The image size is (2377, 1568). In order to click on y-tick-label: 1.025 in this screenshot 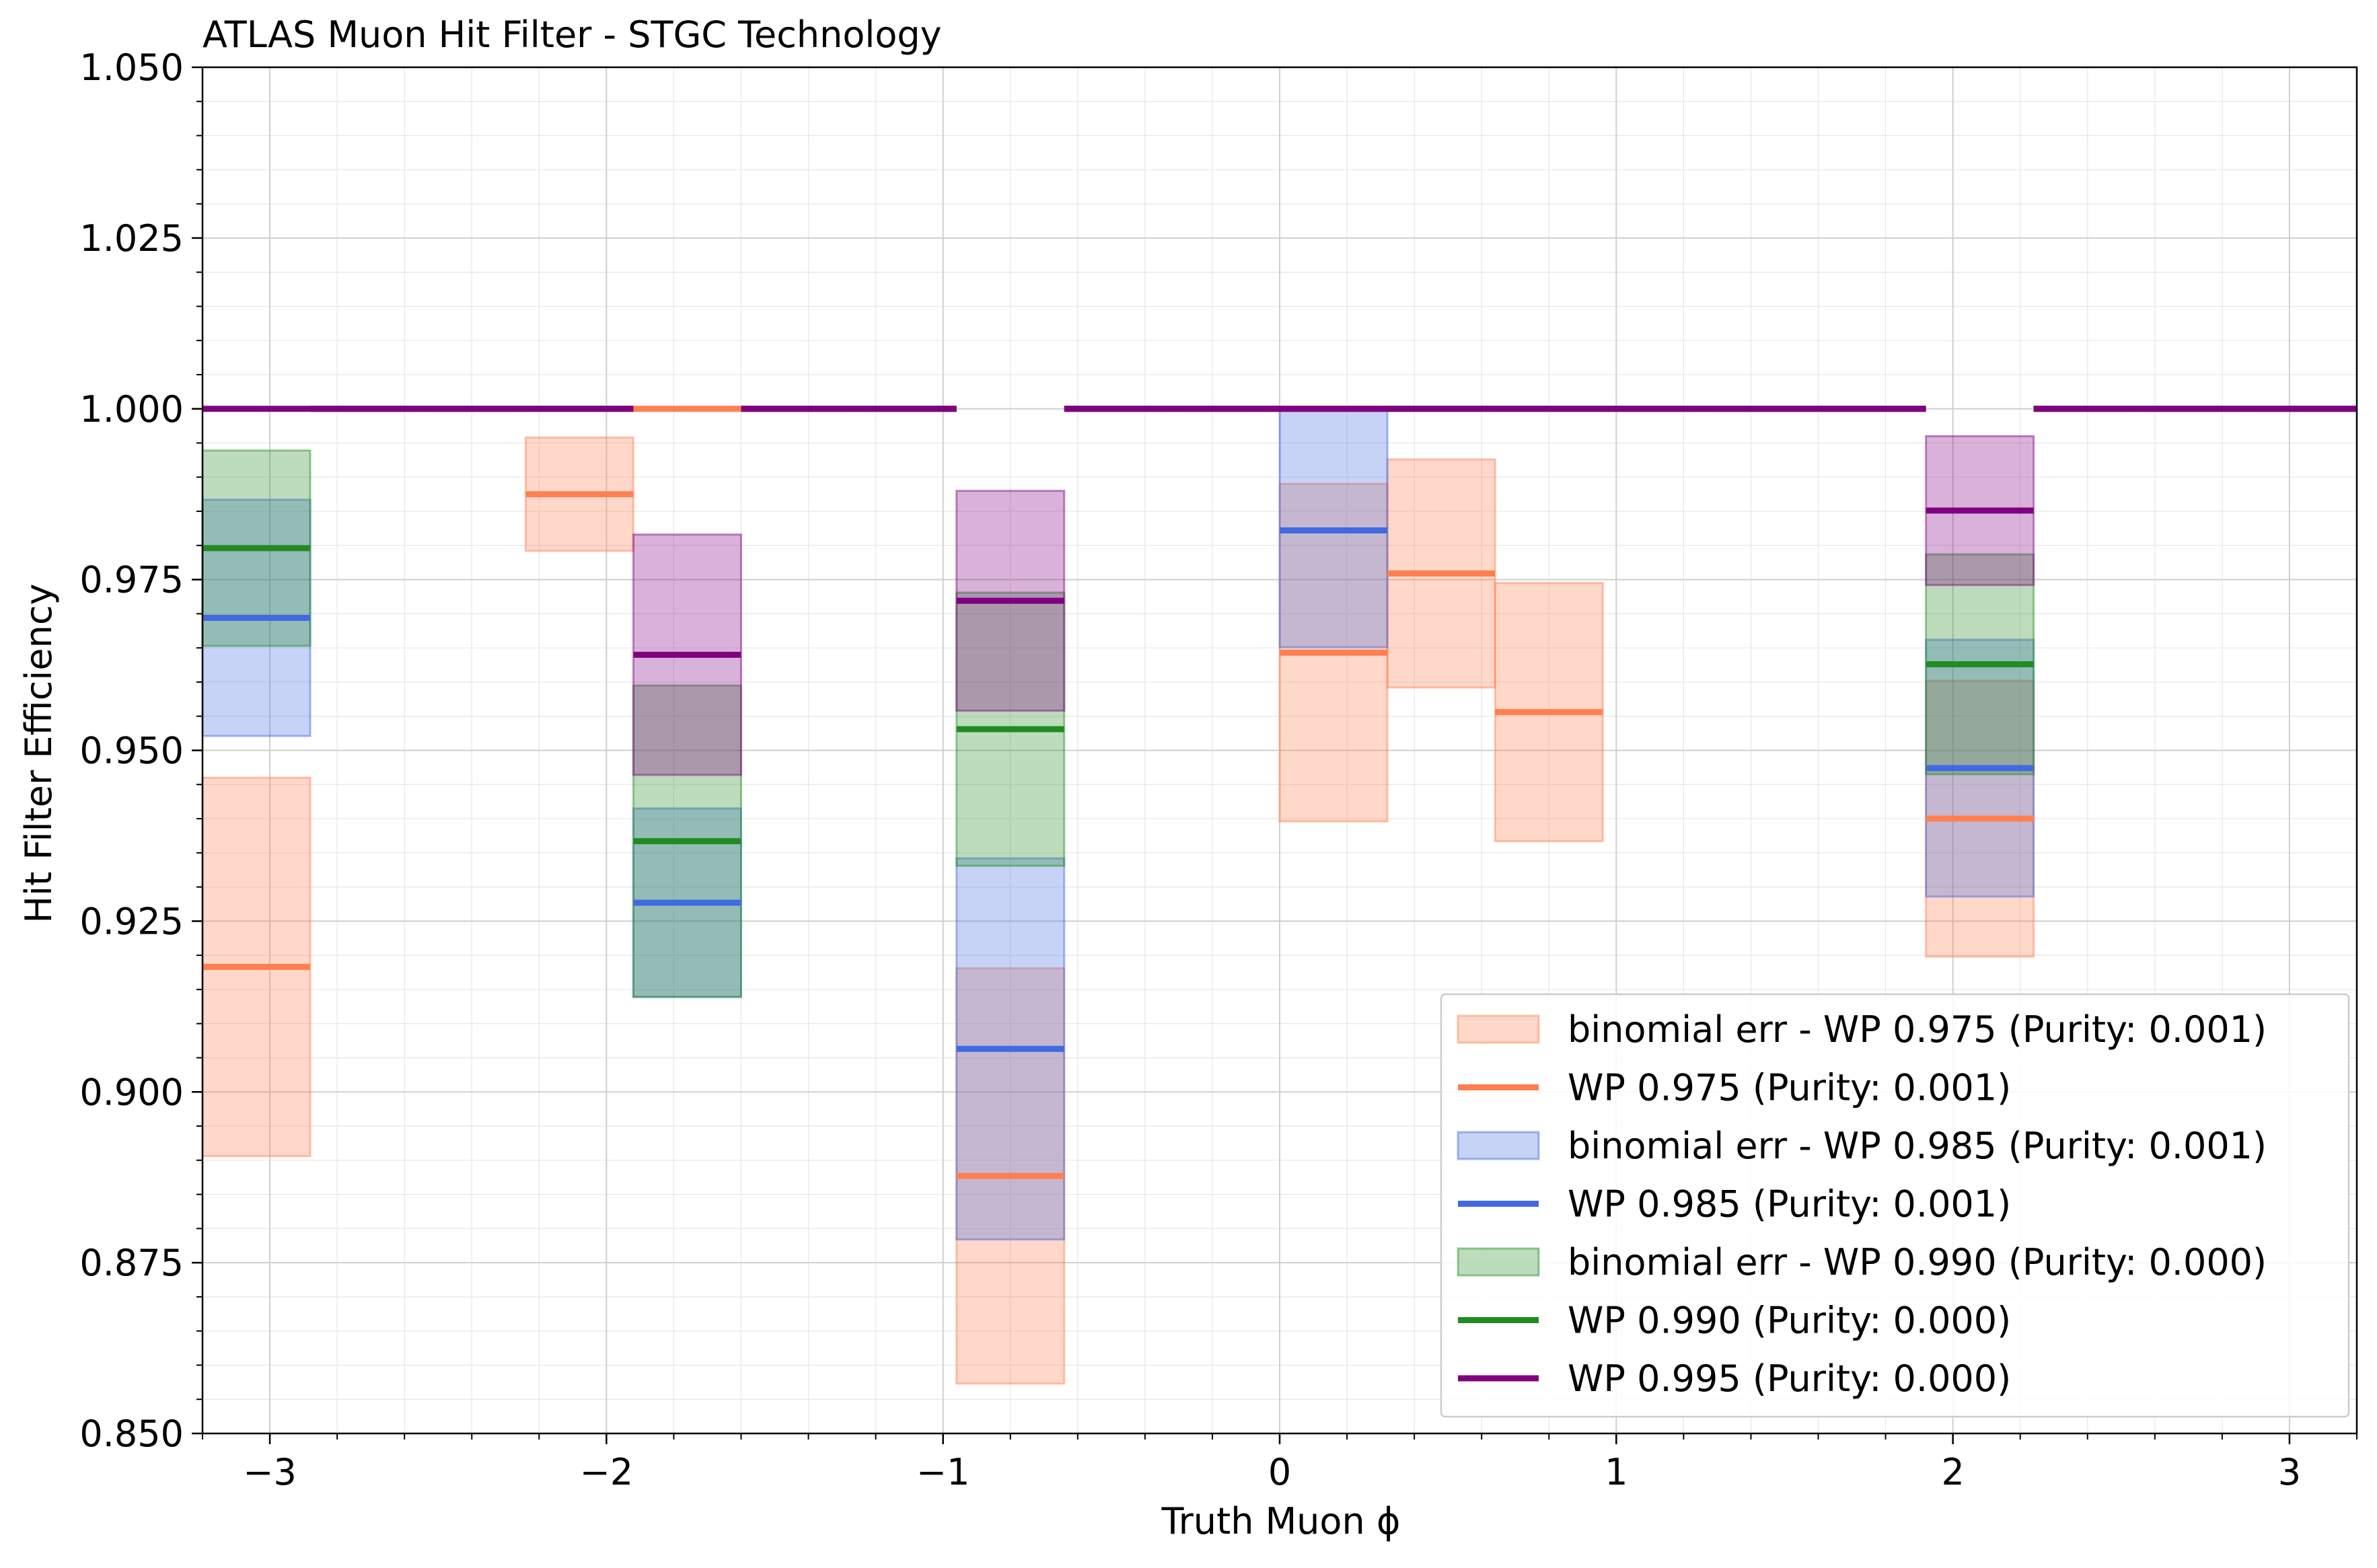, I will do `click(131, 238)`.